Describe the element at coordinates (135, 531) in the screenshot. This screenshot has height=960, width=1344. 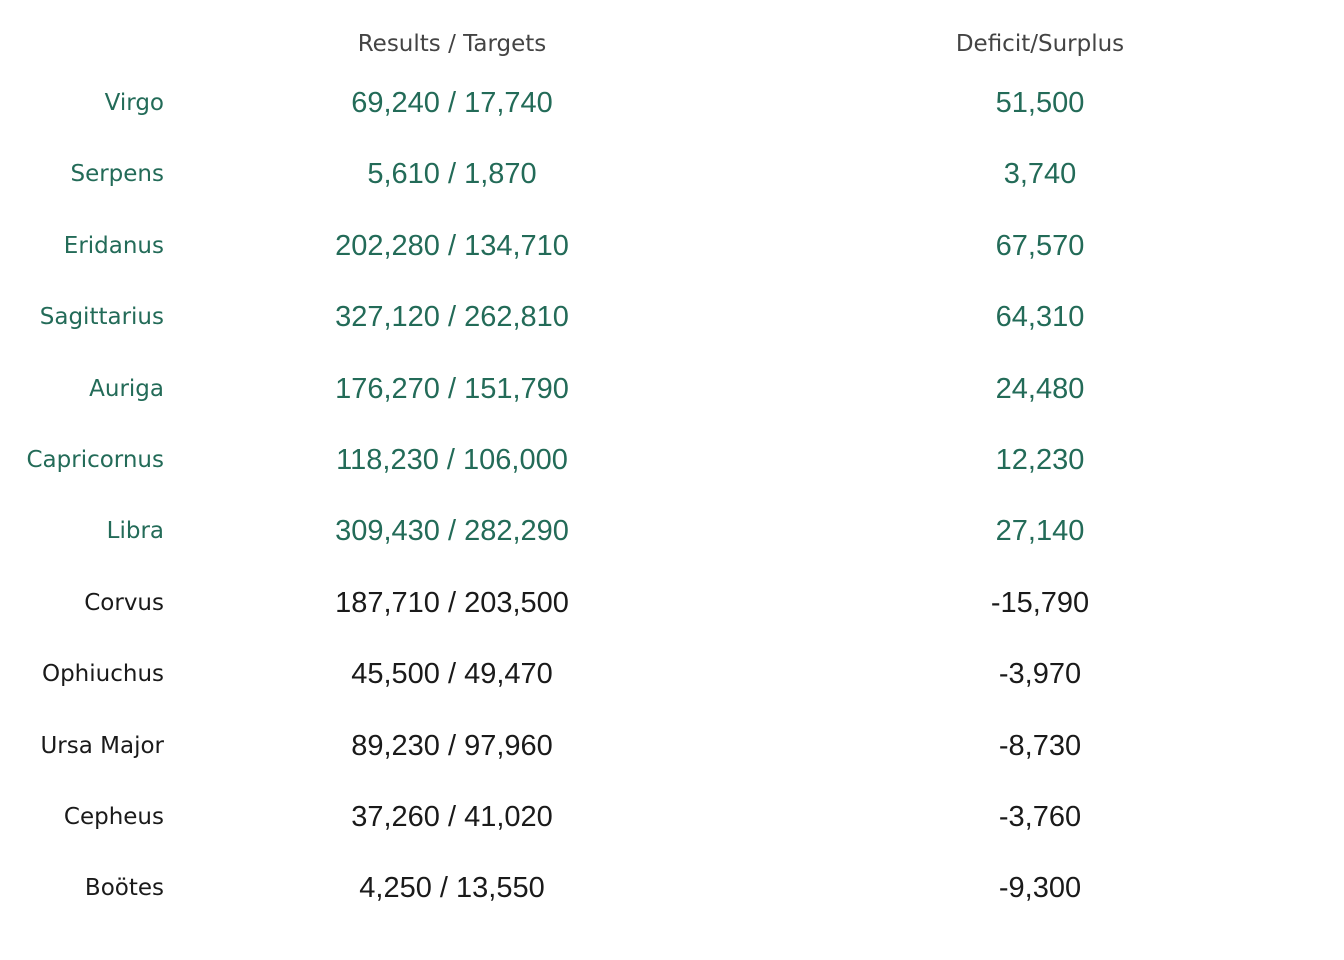
I see `constellation-name: Libra` at that location.